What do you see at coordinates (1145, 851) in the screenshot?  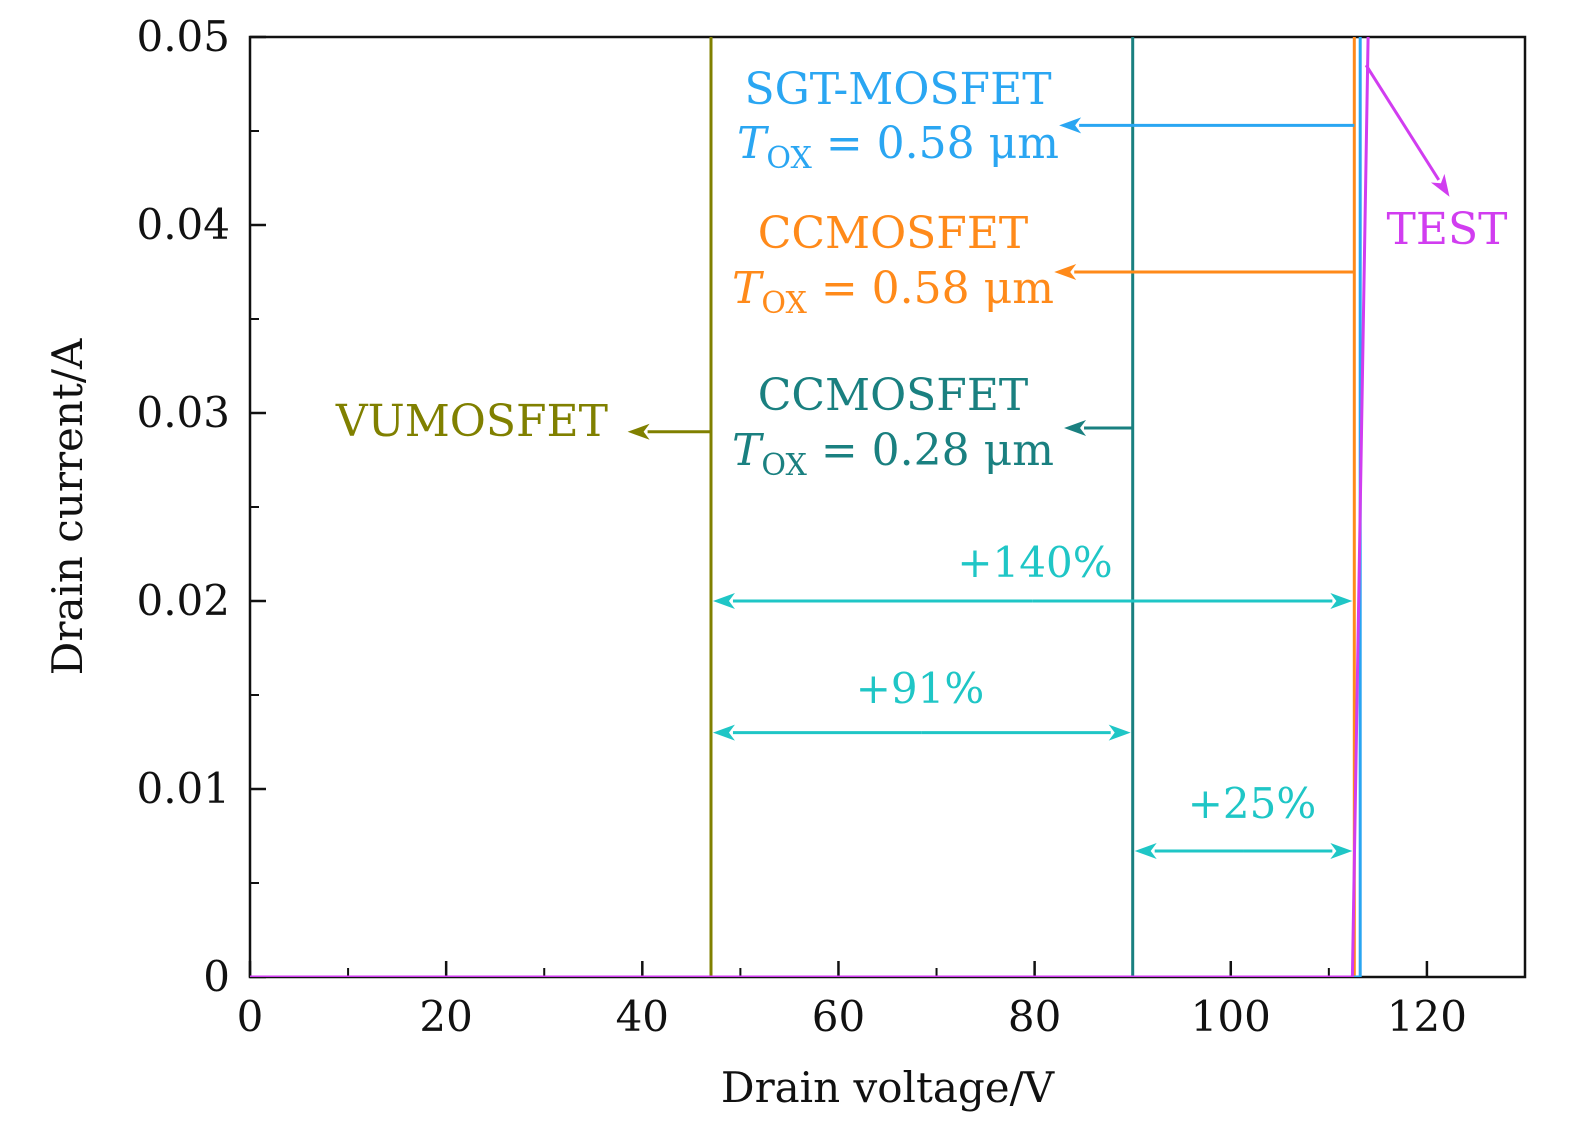 I see `pct-arrow-2-left-head` at bounding box center [1145, 851].